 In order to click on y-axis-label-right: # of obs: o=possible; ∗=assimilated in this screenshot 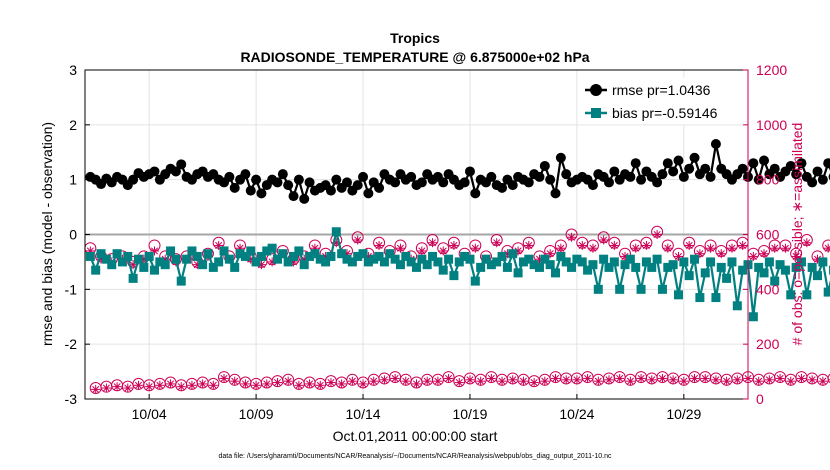, I will do `click(797, 234)`.